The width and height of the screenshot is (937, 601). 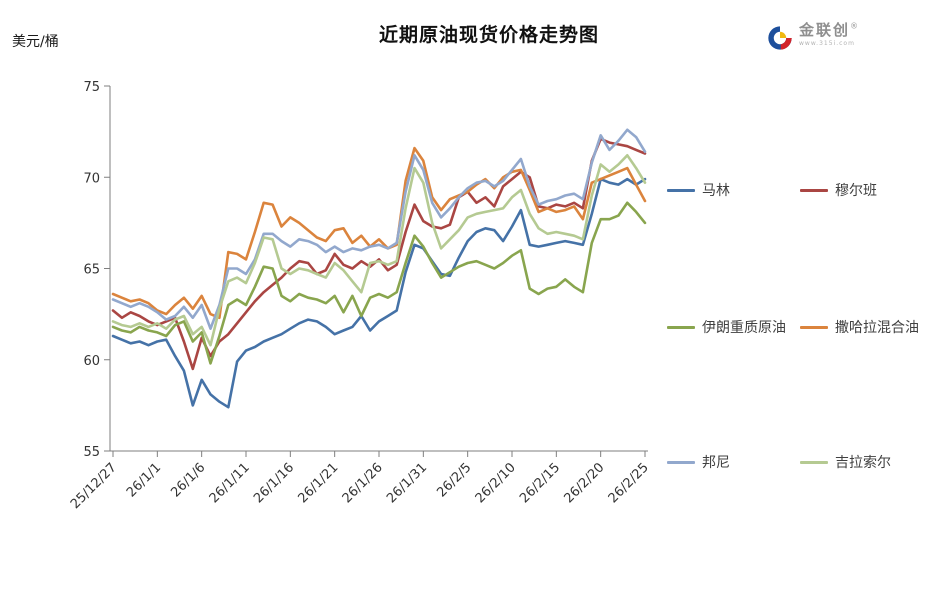 I want to click on brand-logo-icon, so click(x=780, y=38).